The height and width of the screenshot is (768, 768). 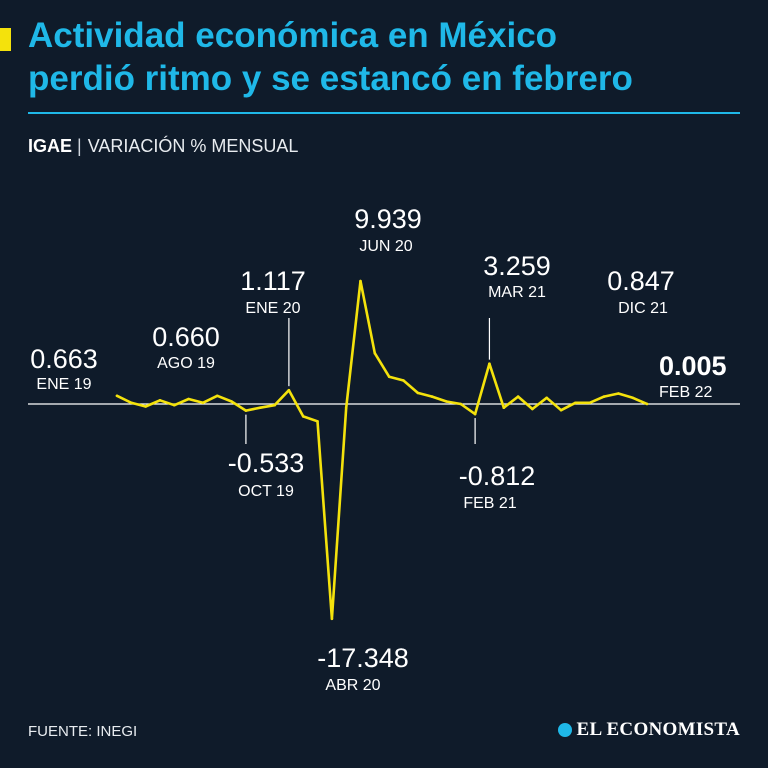 What do you see at coordinates (293, 35) in the screenshot?
I see `title-line-1: Actividad económica en México` at bounding box center [293, 35].